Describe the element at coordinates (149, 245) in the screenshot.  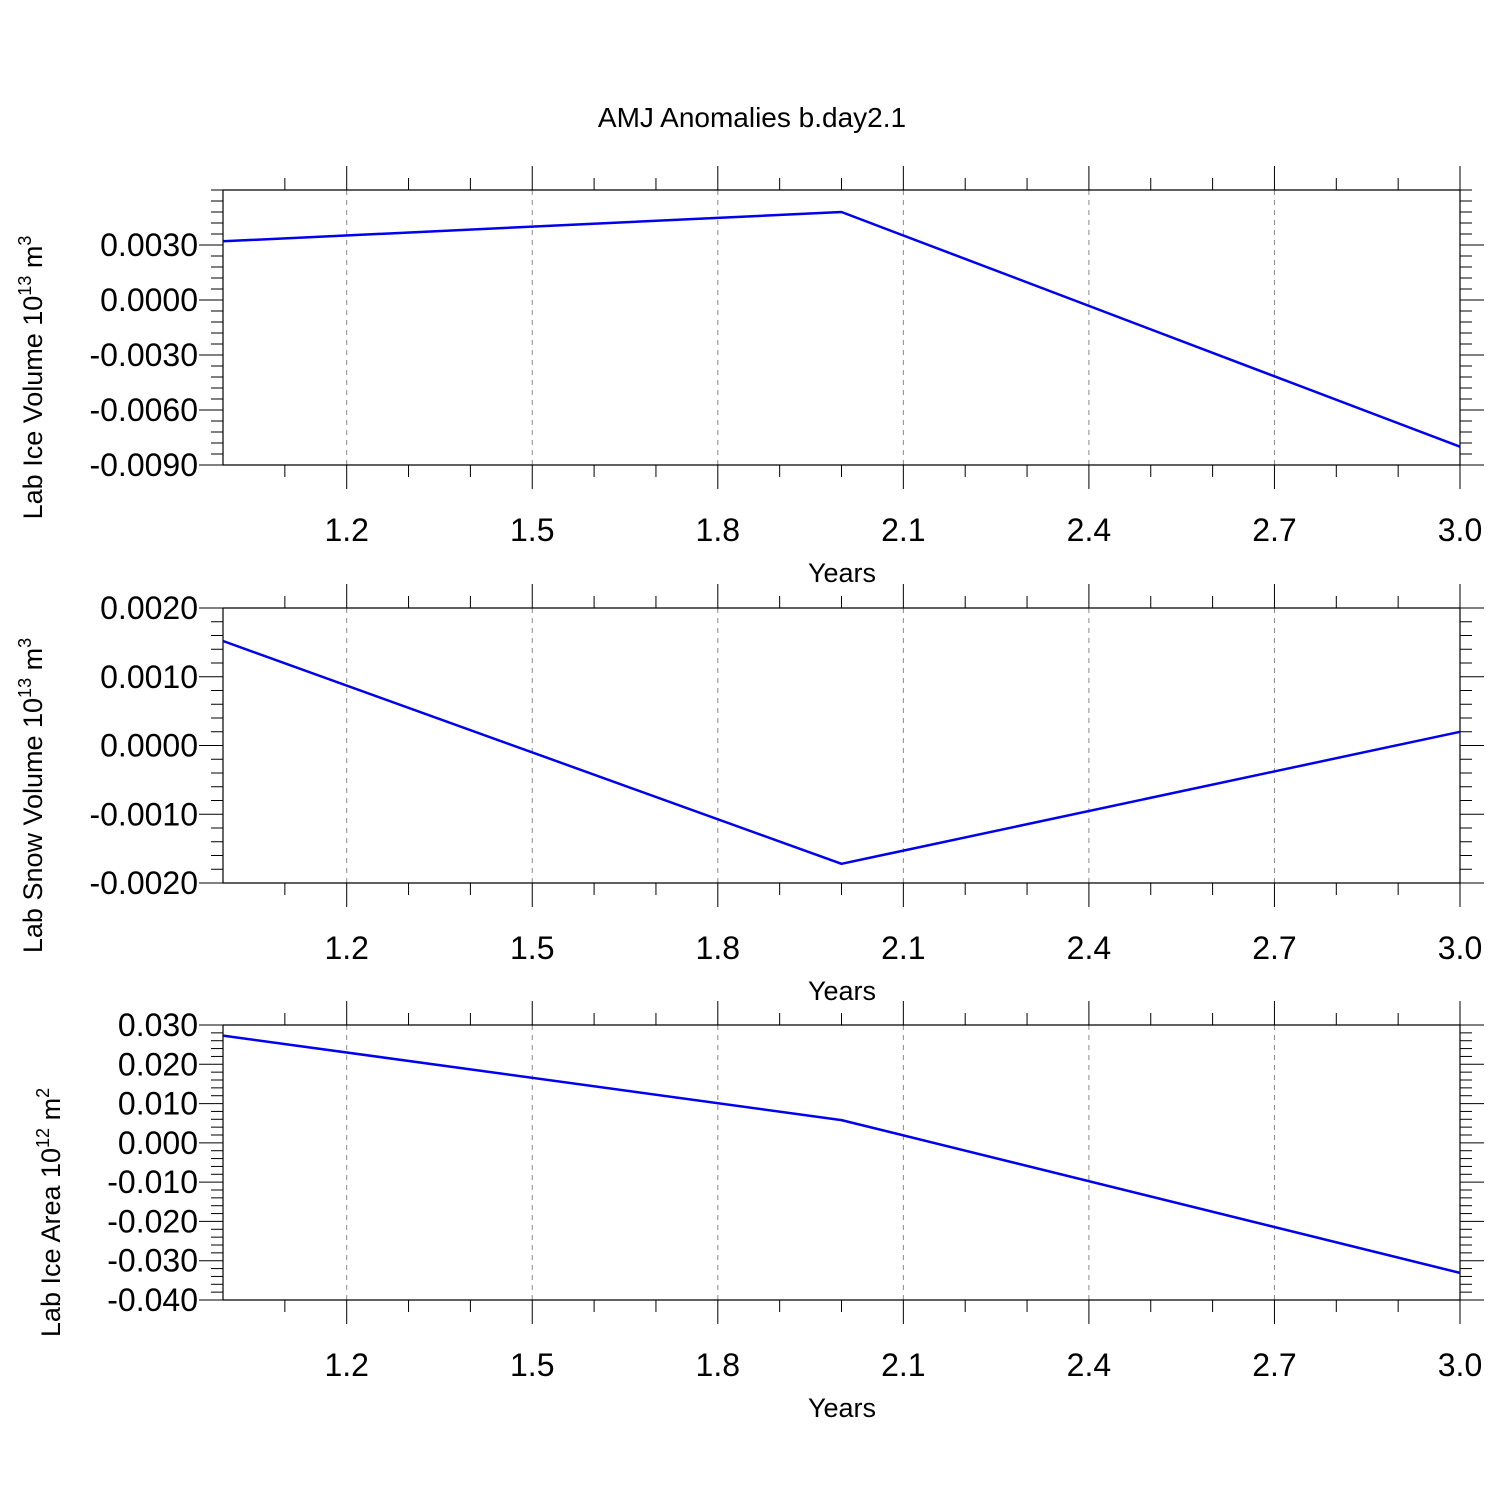
I see `y-tick-label: 0.0030` at that location.